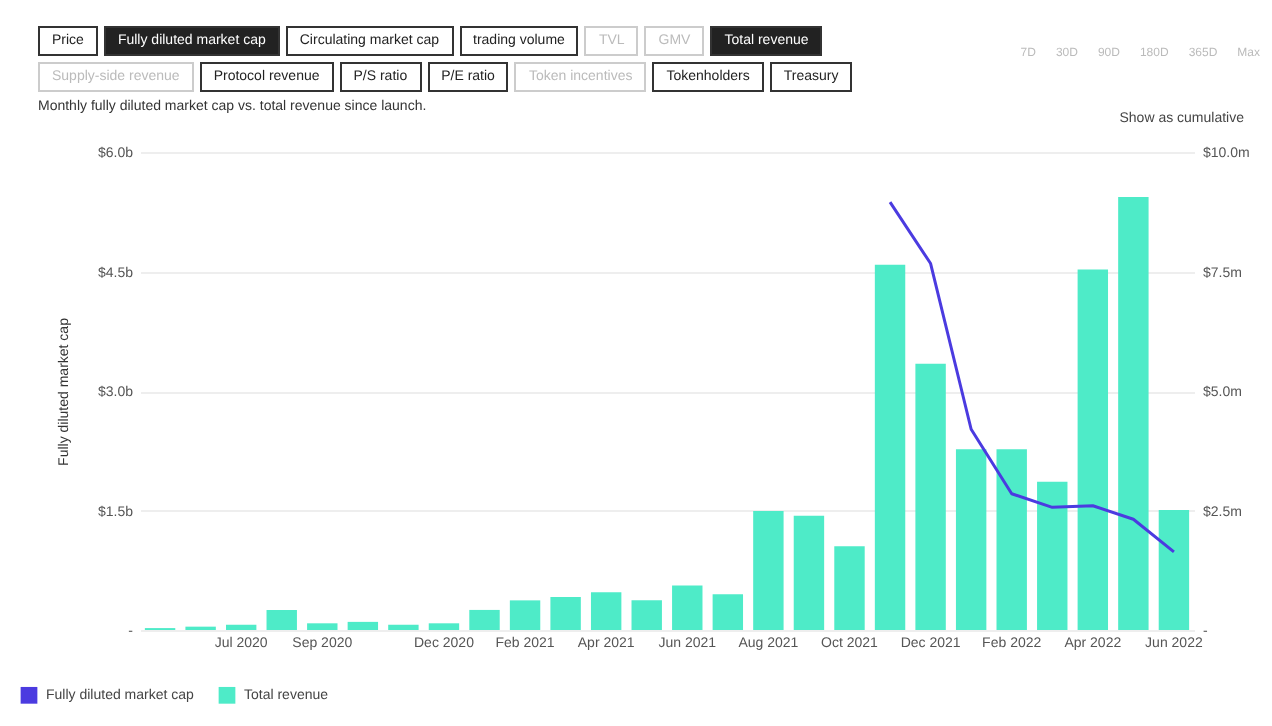 The width and height of the screenshot is (1272, 726). What do you see at coordinates (1032, 377) in the screenshot?
I see `line-series` at bounding box center [1032, 377].